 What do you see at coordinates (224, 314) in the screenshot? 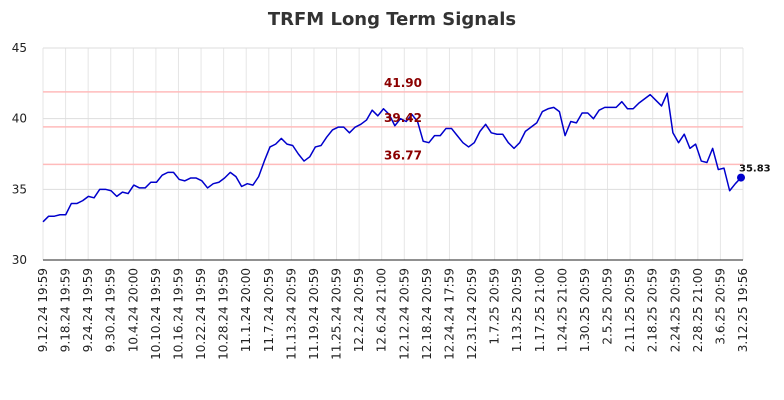
I see `x-tick-label: 10.28.24 19:59` at bounding box center [224, 314].